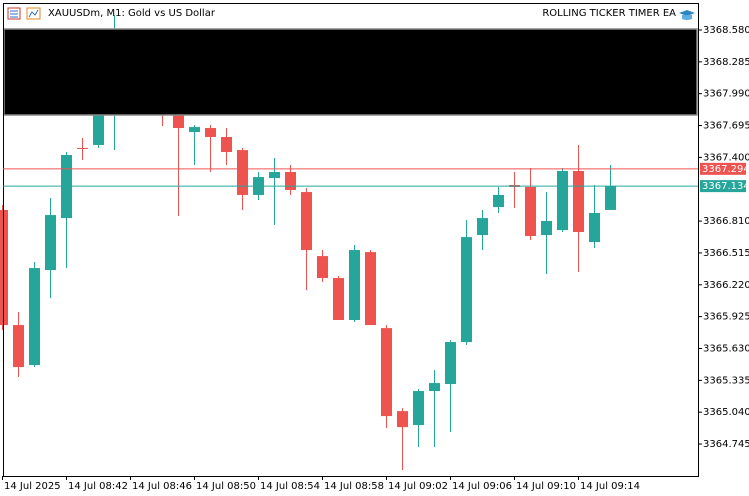 The height and width of the screenshot is (496, 749). Describe the element at coordinates (726, 157) in the screenshot. I see `y-tick-label: 3367.400` at that location.